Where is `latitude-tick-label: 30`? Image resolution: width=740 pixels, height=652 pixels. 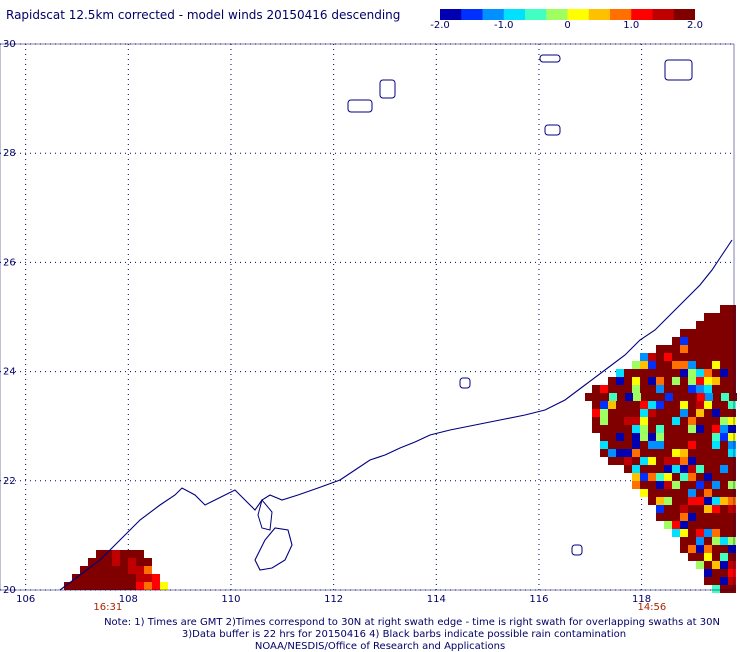 latitude-tick-label: 30 is located at coordinates (9, 44).